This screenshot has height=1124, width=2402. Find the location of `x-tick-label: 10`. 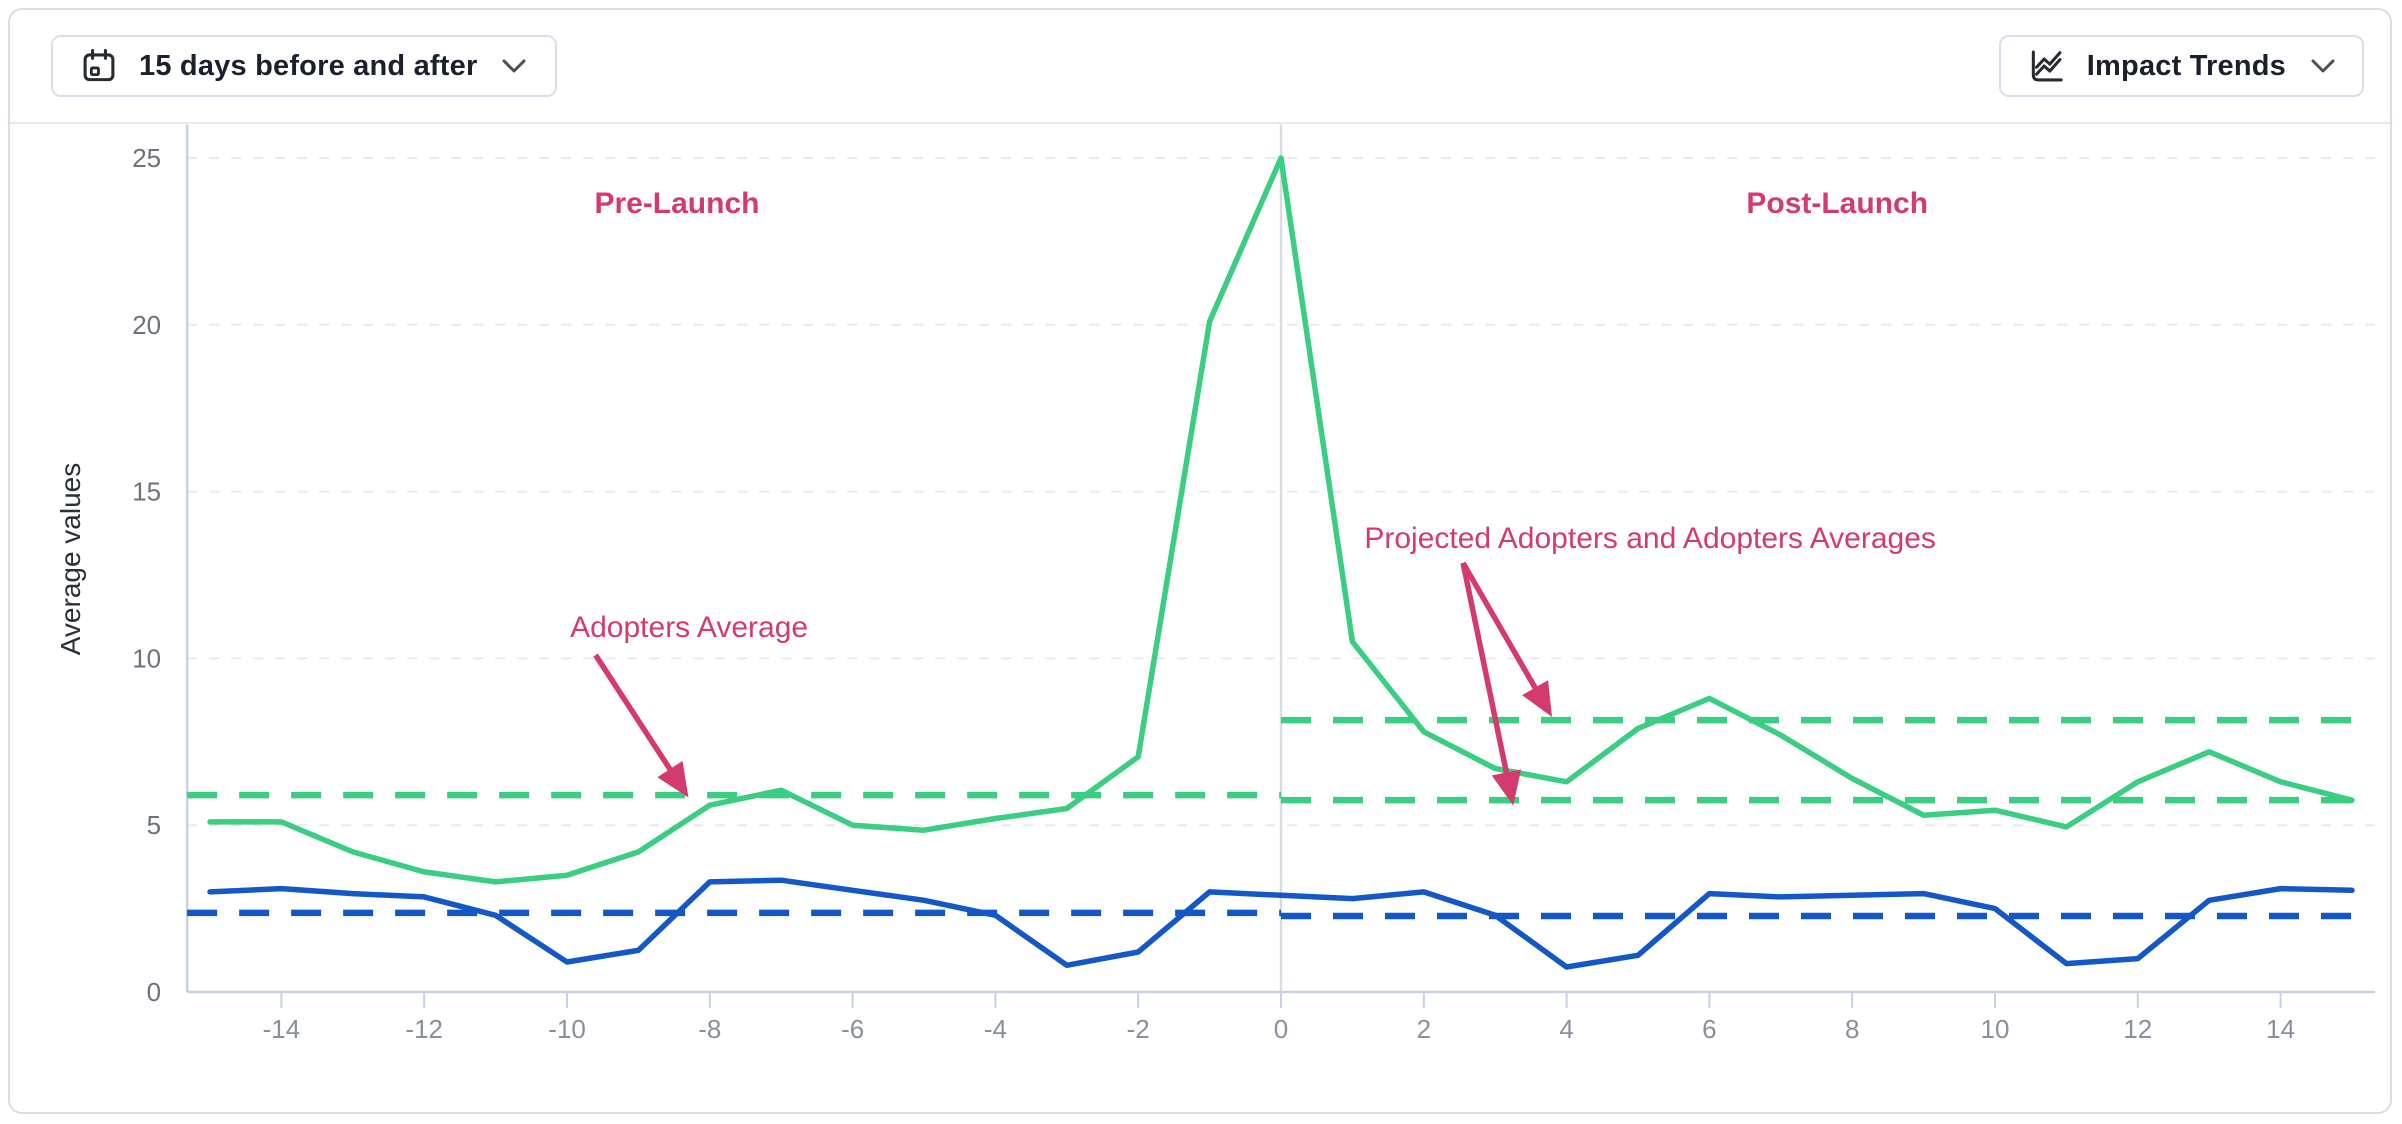

x-tick-label: 10 is located at coordinates (1995, 1029).